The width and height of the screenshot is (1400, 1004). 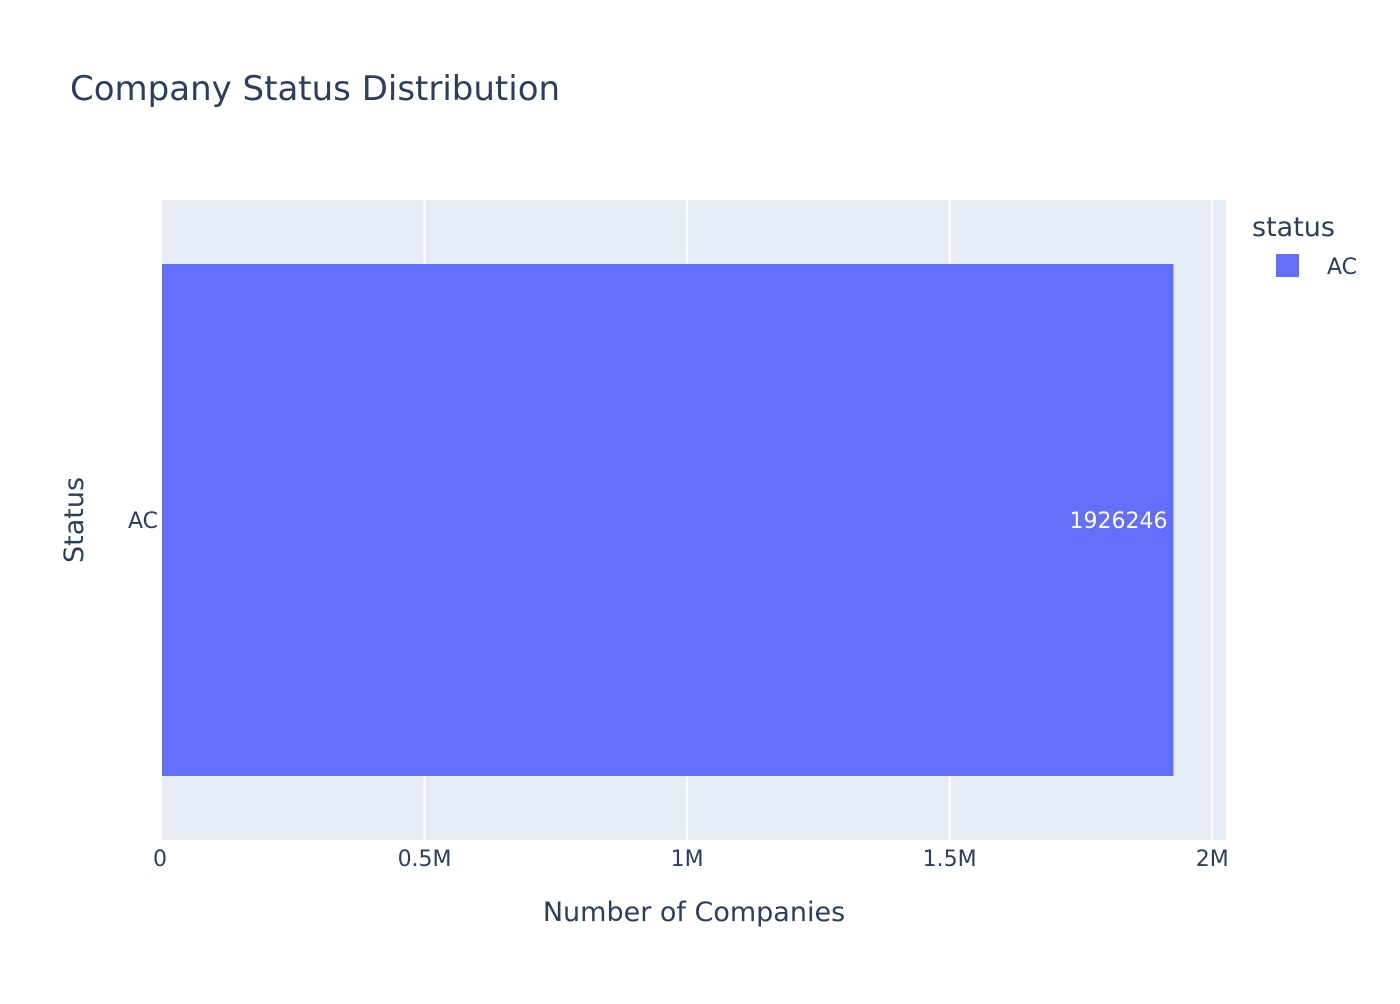 I want to click on y-tick-label: AC, so click(x=143, y=521).